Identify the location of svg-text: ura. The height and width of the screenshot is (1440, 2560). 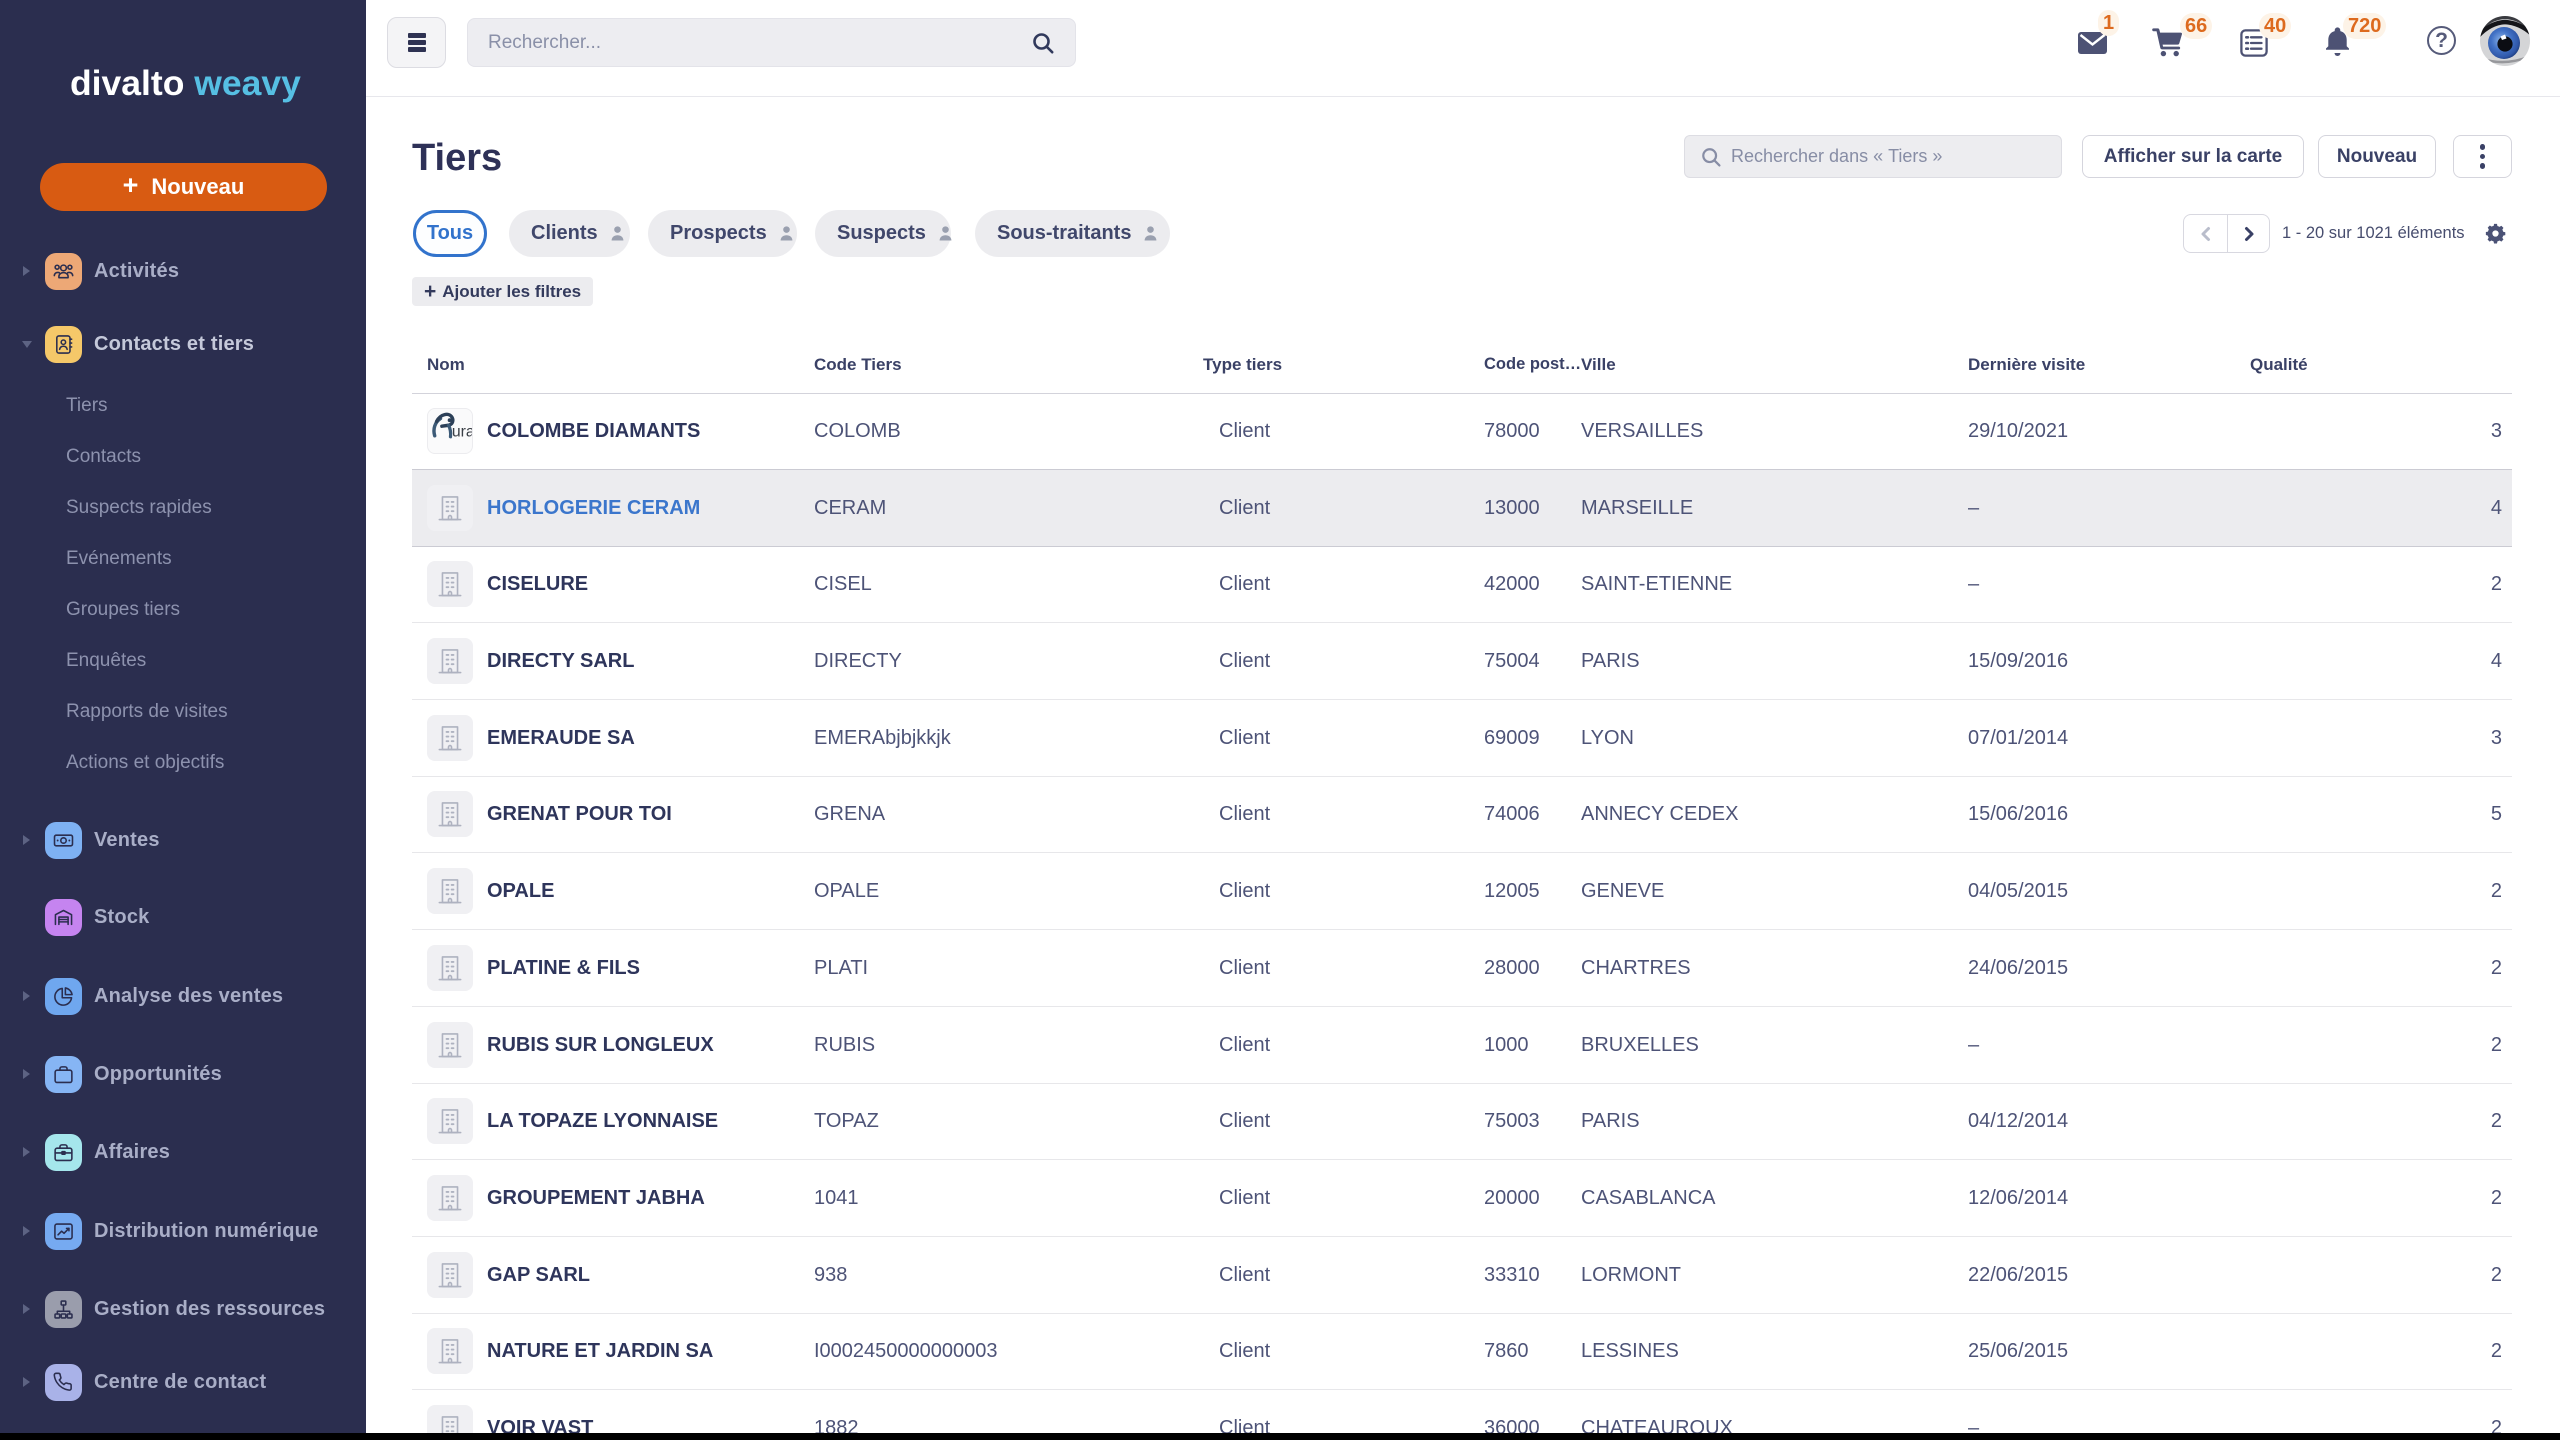
(462, 432).